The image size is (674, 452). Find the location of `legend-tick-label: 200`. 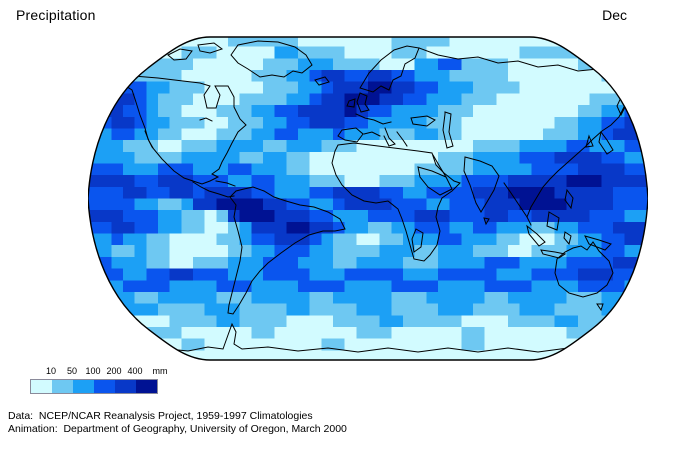

legend-tick-label: 200 is located at coordinates (114, 371).